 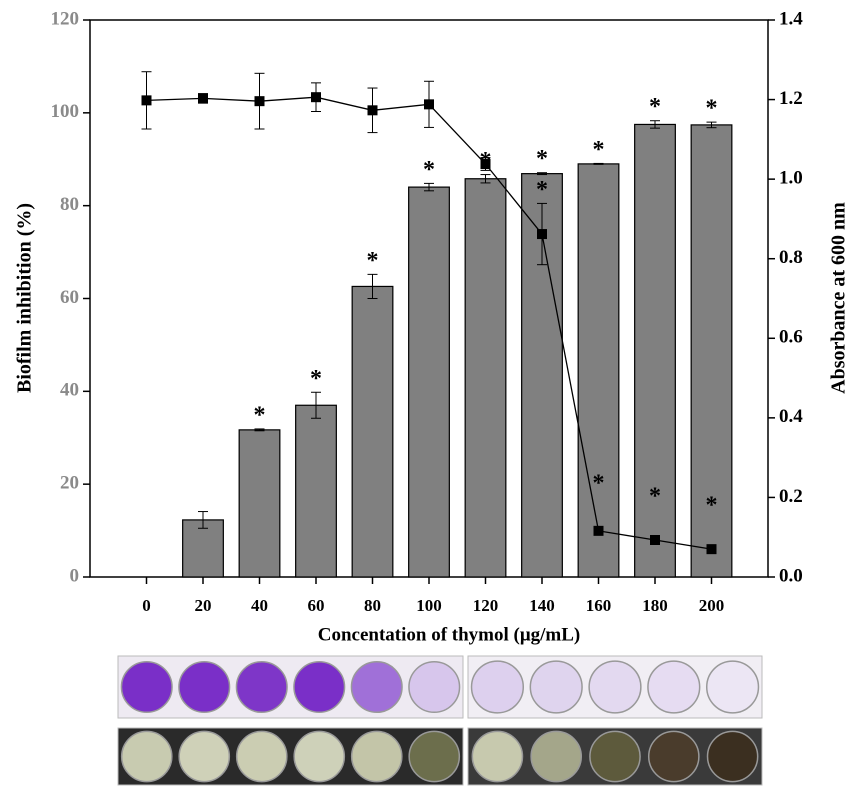 What do you see at coordinates (599, 605) in the screenshot?
I see `x-tick-label: 160` at bounding box center [599, 605].